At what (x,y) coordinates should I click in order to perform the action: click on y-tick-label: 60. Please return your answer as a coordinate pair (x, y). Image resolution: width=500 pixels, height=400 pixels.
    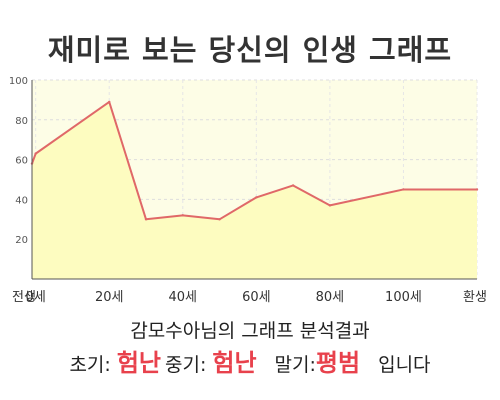
    Looking at the image, I should click on (21, 161).